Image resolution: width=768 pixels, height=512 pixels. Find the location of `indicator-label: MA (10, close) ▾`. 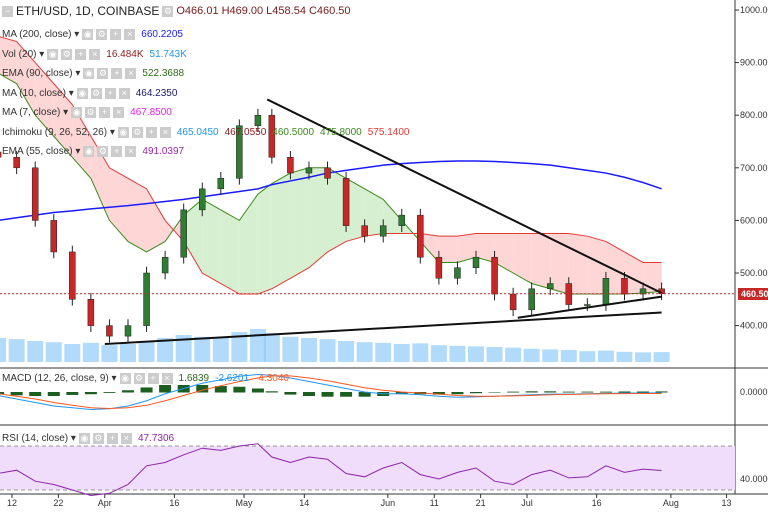

indicator-label: MA (10, close) ▾ is located at coordinates (38, 93).